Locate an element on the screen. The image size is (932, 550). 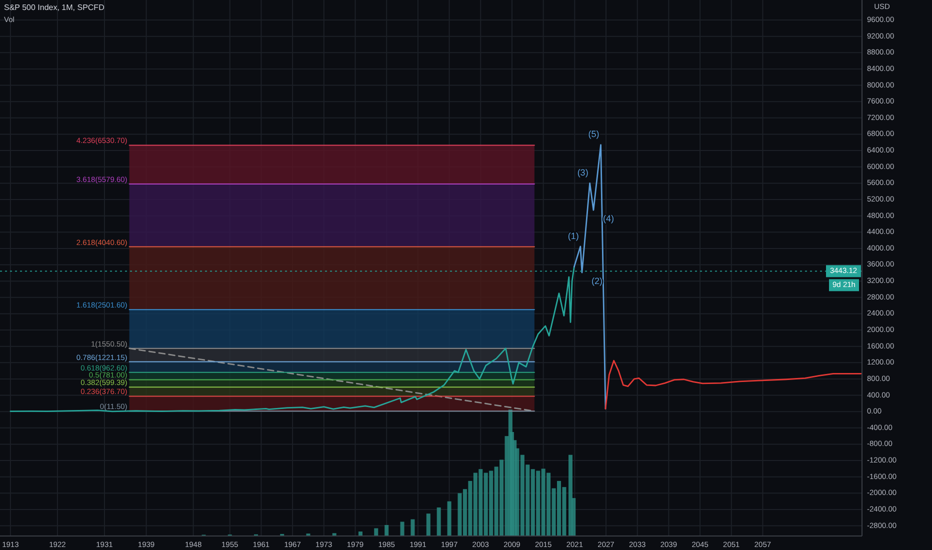
annotation: (3) is located at coordinates (582, 173).